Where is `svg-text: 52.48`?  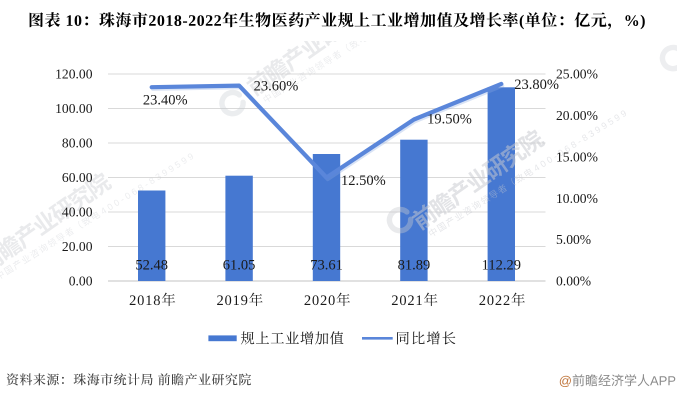 svg-text: 52.48 is located at coordinates (151, 266).